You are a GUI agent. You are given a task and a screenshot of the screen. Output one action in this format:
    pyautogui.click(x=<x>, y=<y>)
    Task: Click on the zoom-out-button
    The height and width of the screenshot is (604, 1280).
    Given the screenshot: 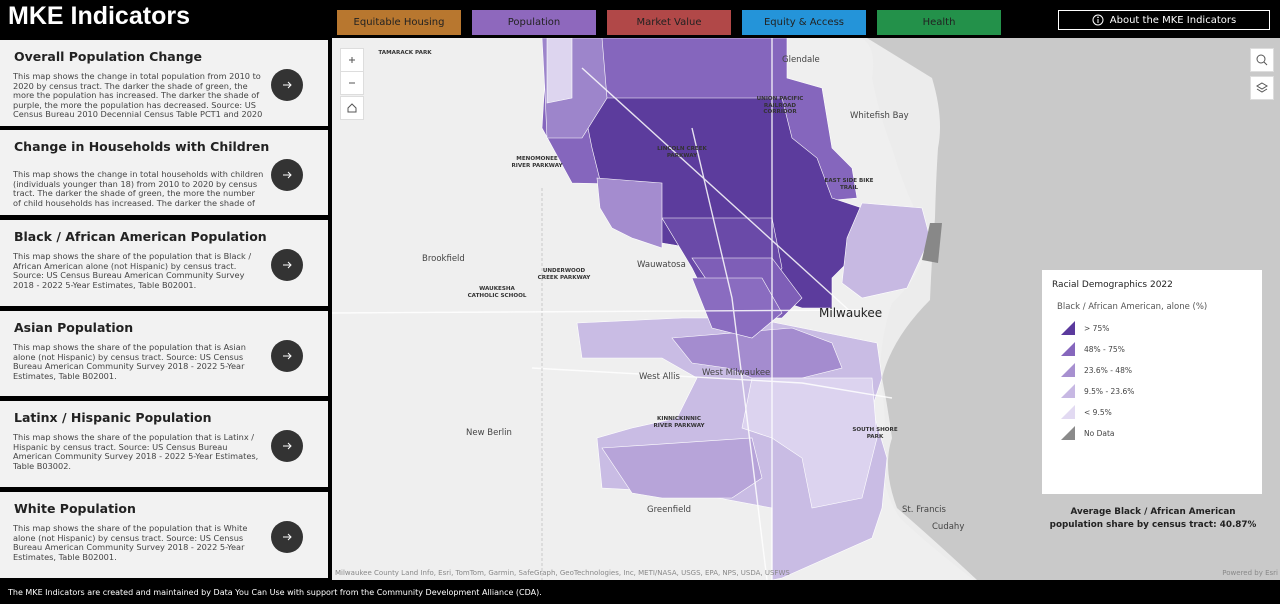 What is the action you would take?
    pyautogui.click(x=352, y=83)
    